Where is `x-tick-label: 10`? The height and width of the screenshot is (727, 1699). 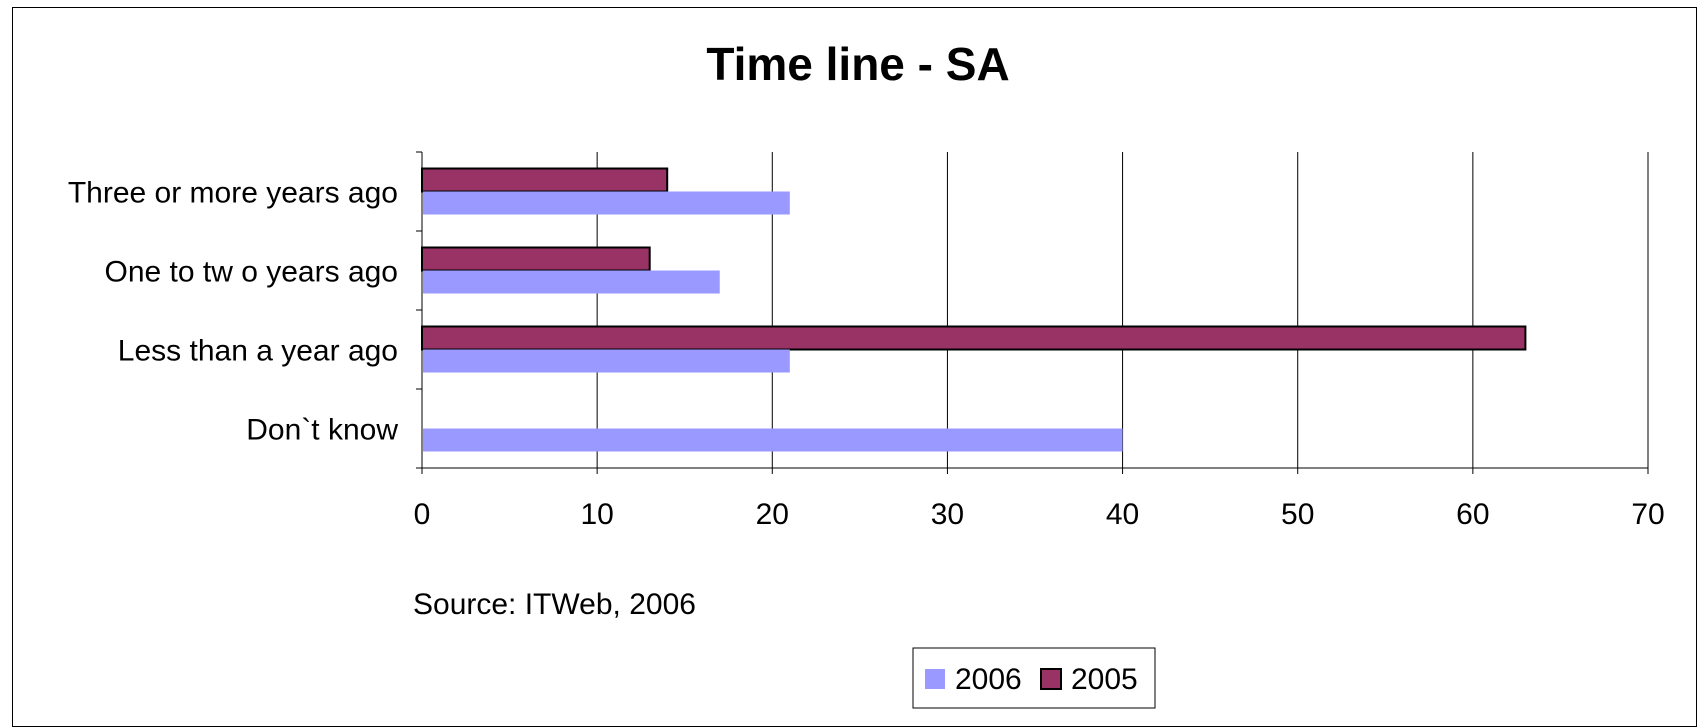 x-tick-label: 10 is located at coordinates (596, 514).